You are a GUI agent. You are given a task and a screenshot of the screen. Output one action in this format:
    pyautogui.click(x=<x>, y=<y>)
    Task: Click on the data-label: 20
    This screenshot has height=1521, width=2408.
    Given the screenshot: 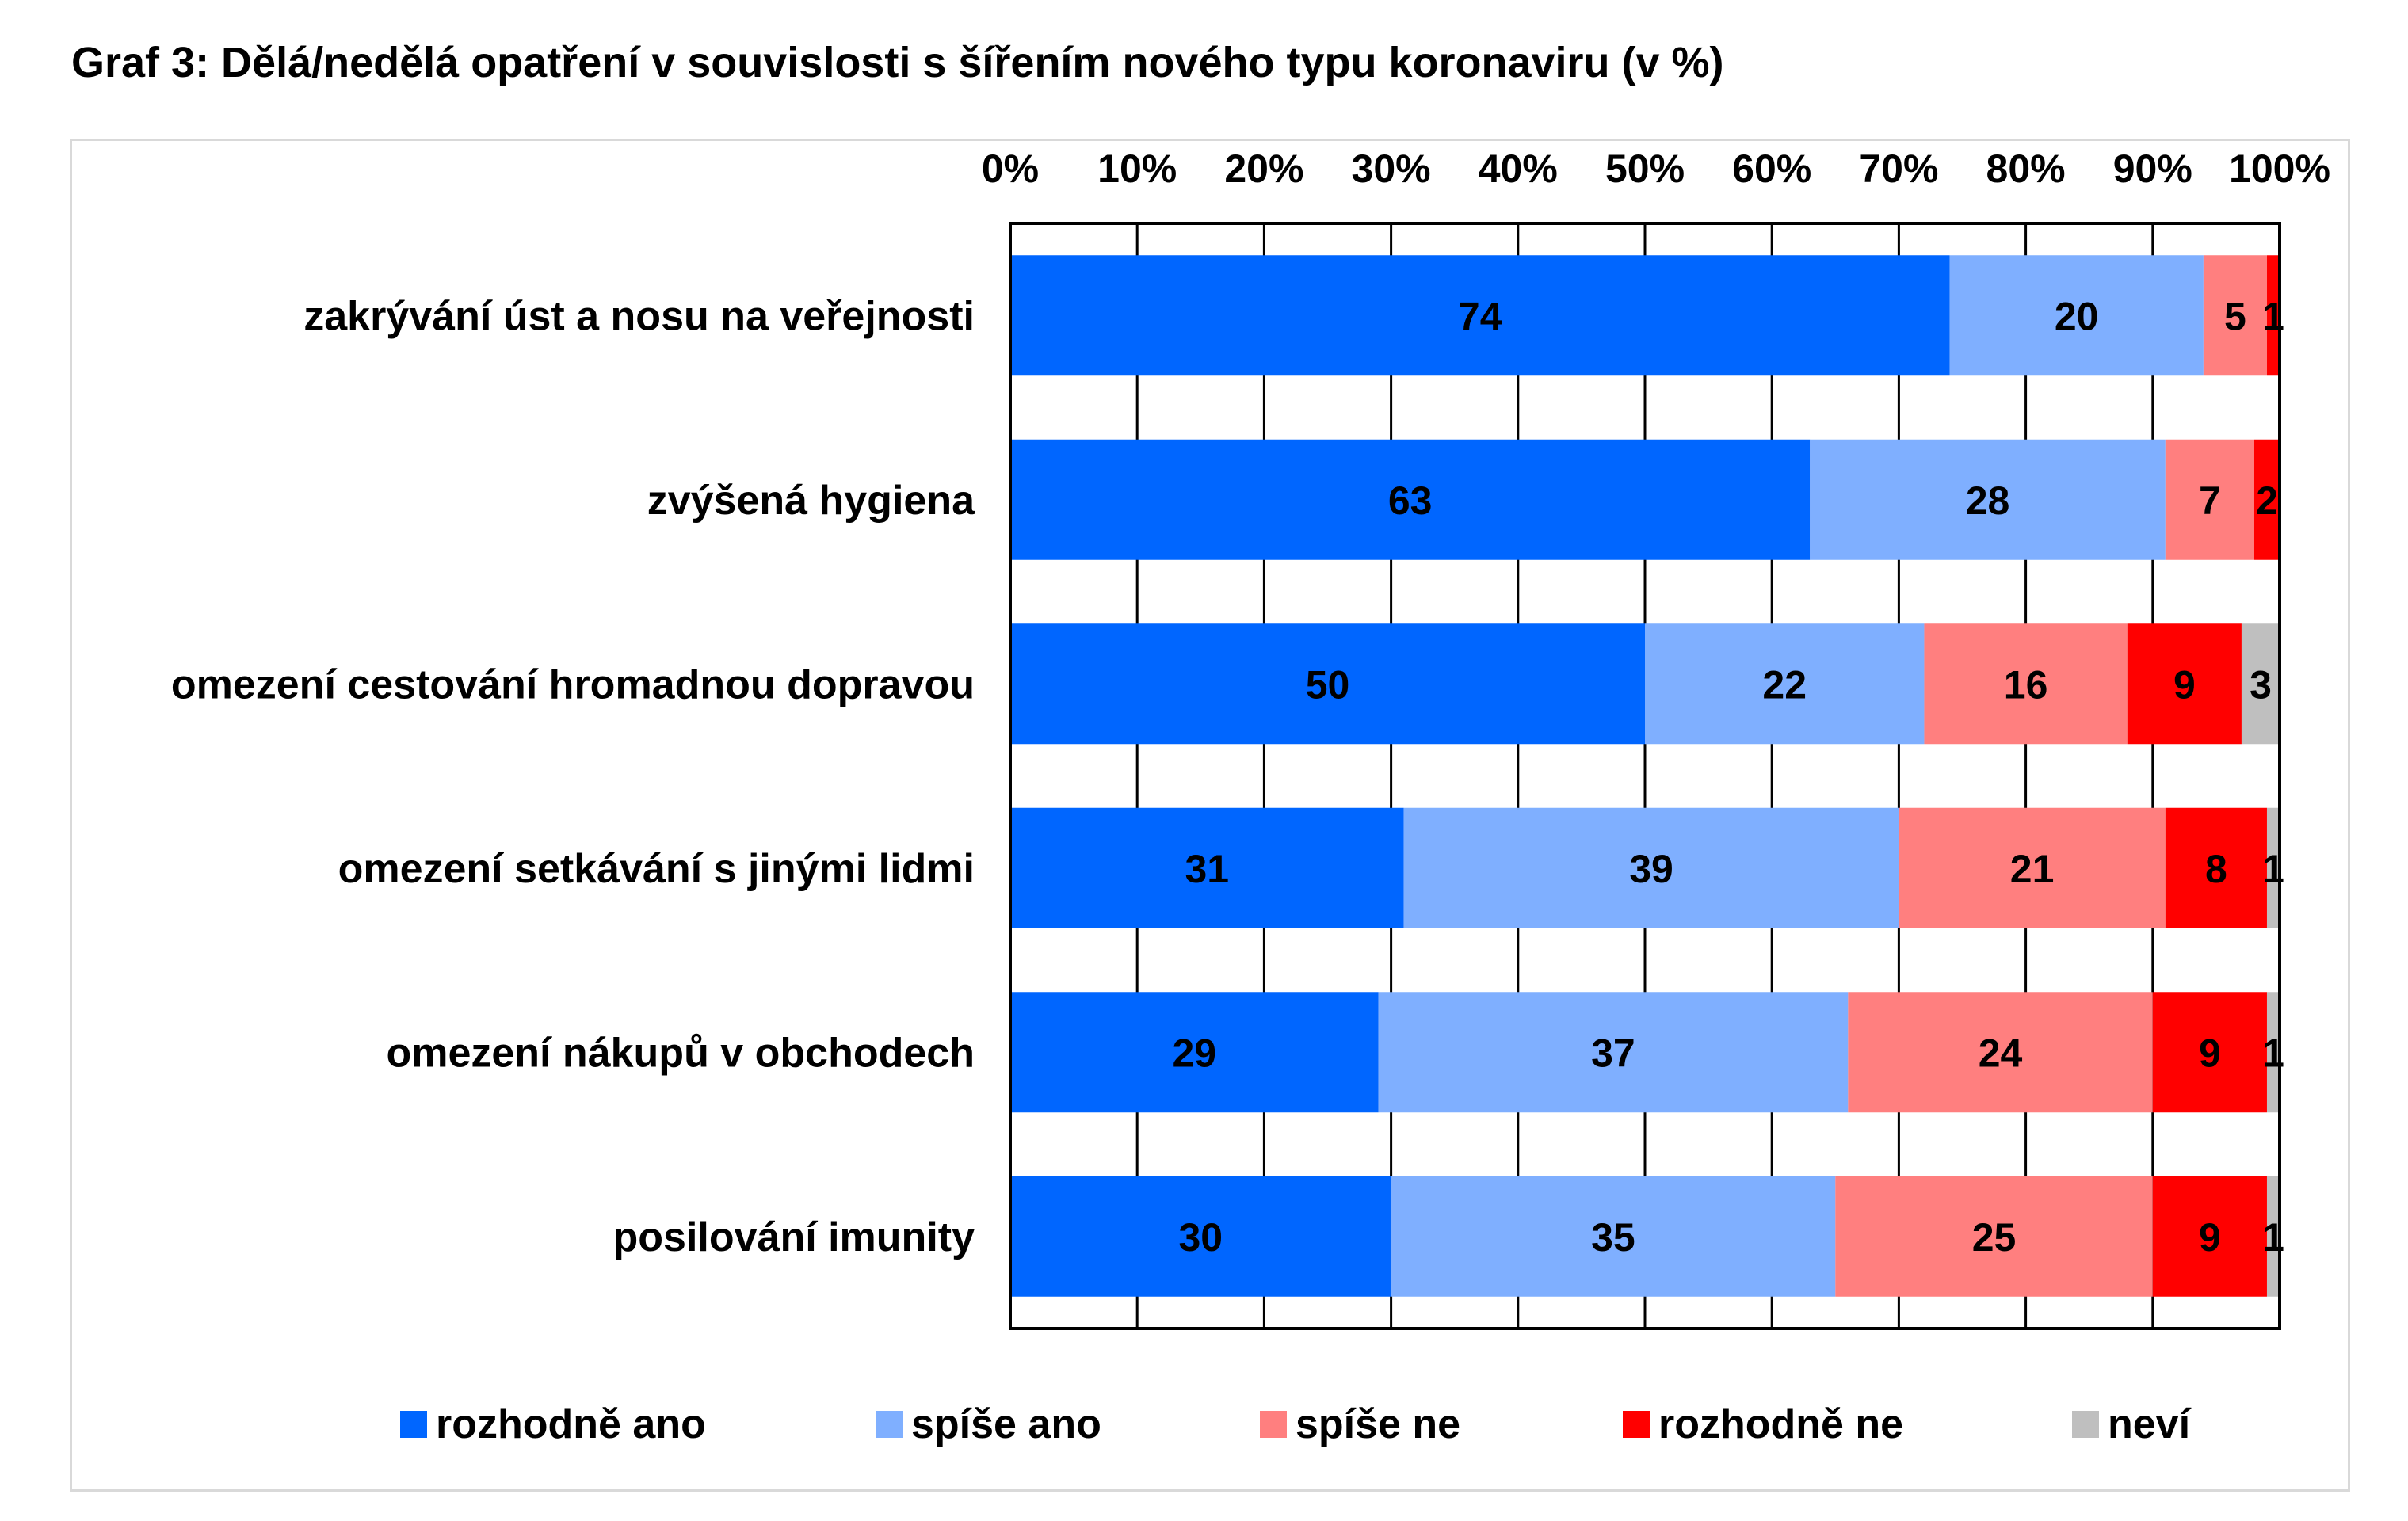 What is the action you would take?
    pyautogui.click(x=2077, y=316)
    